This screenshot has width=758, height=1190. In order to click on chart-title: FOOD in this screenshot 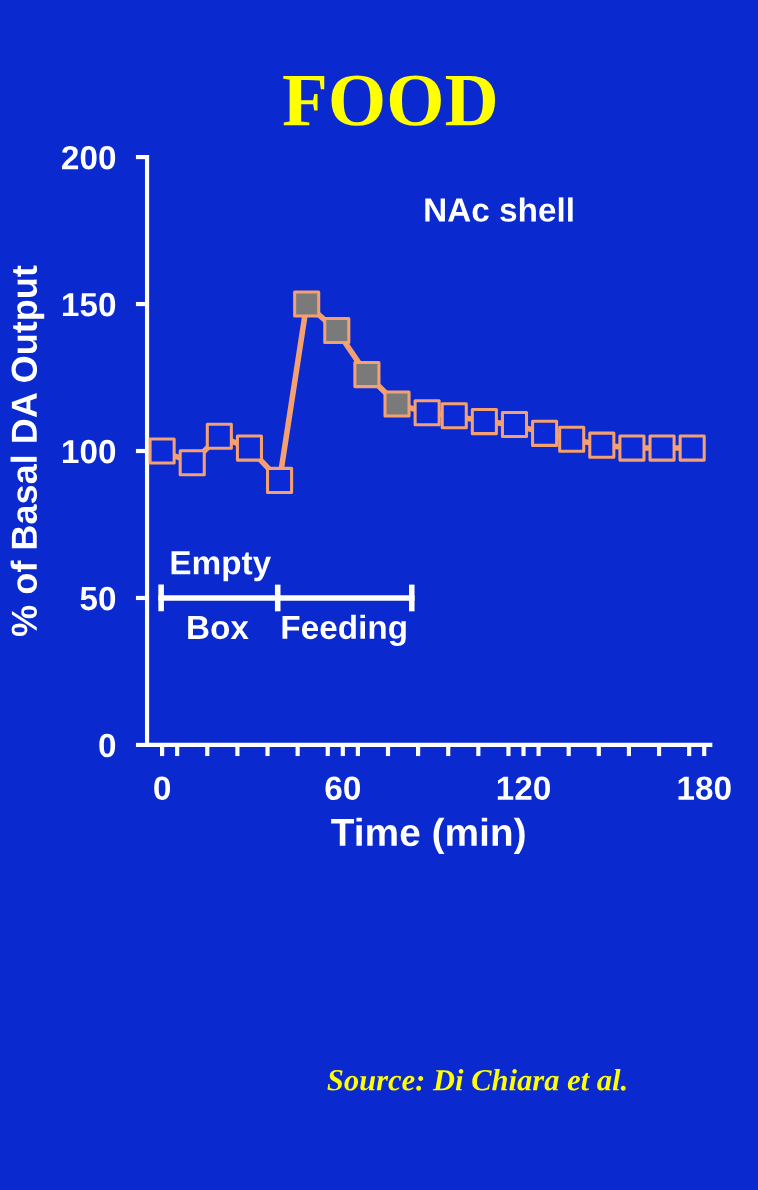, I will do `click(389, 100)`.